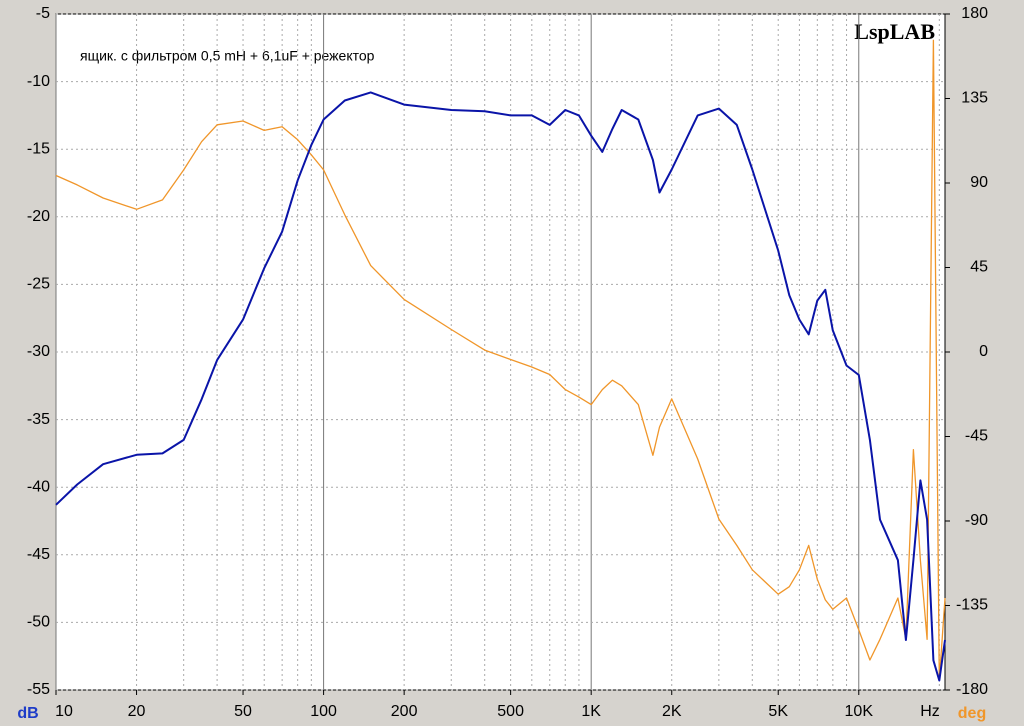 Image resolution: width=1024 pixels, height=726 pixels. Describe the element at coordinates (983, 351) in the screenshot. I see `y2-tick-label: 0` at that location.